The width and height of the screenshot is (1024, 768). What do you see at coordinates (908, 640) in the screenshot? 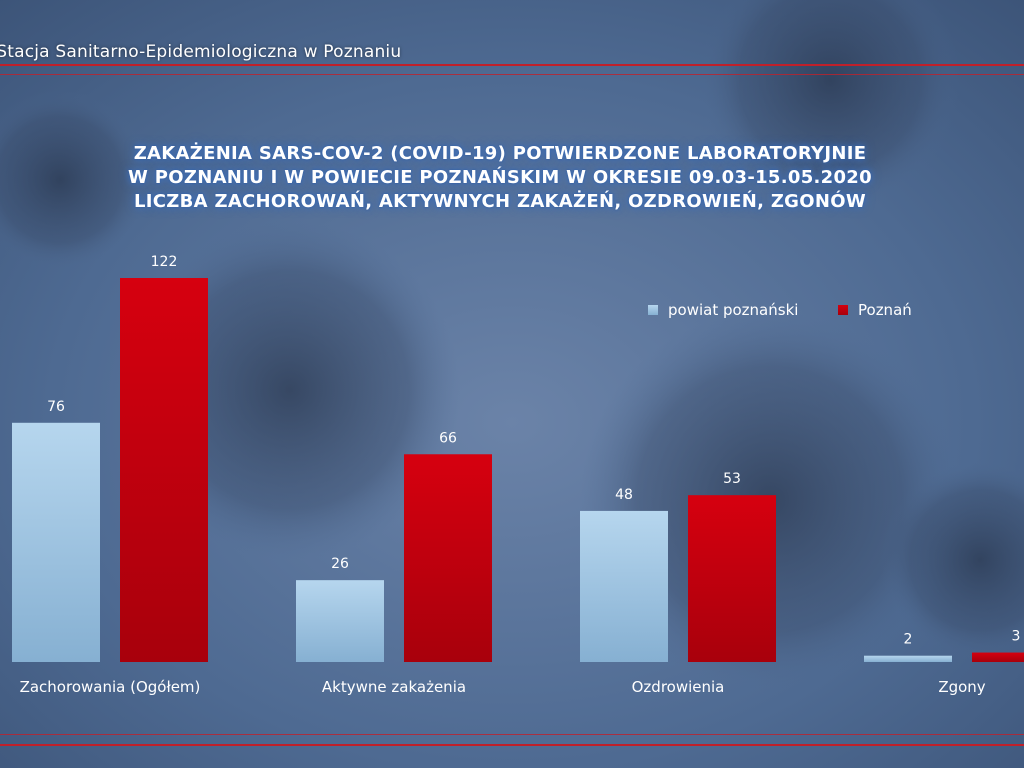
I see `data-label-powiat-poznanski-zgony: 2` at bounding box center [908, 640].